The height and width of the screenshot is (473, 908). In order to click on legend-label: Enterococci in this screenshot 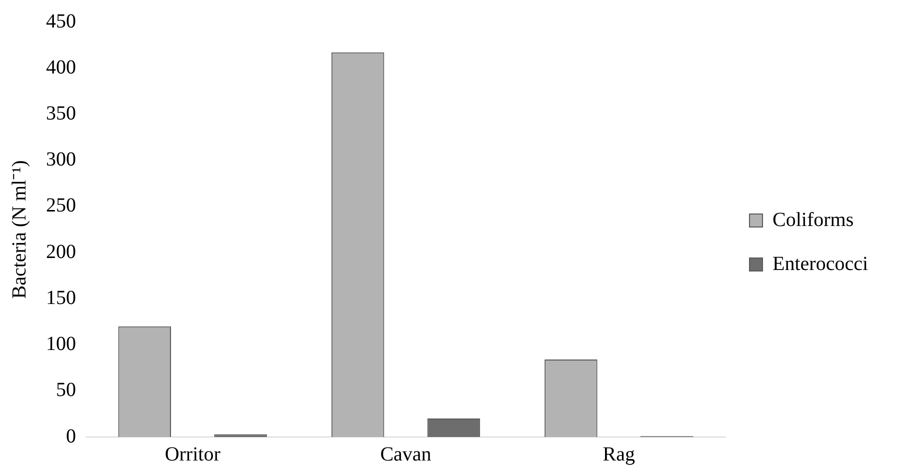, I will do `click(820, 263)`.